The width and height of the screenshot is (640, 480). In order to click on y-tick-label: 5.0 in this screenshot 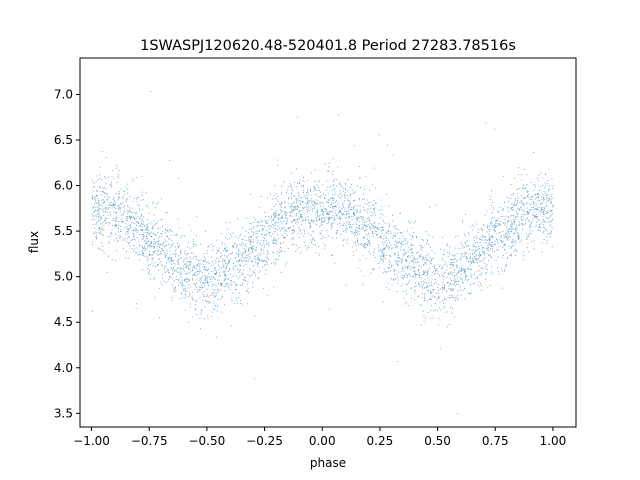, I will do `click(63, 277)`.